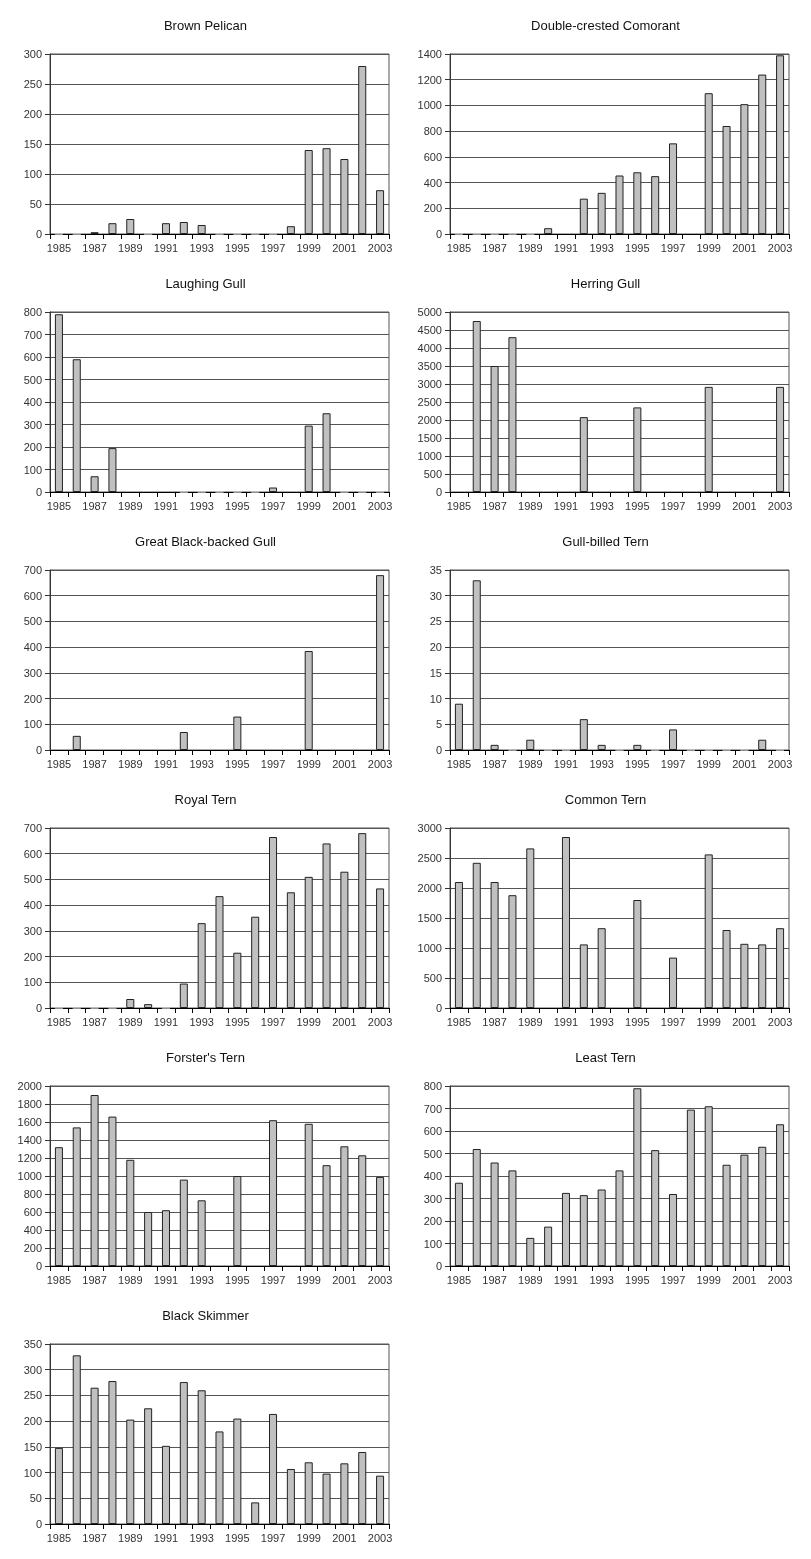  I want to click on chart-title: Brown Pelican, so click(205, 25).